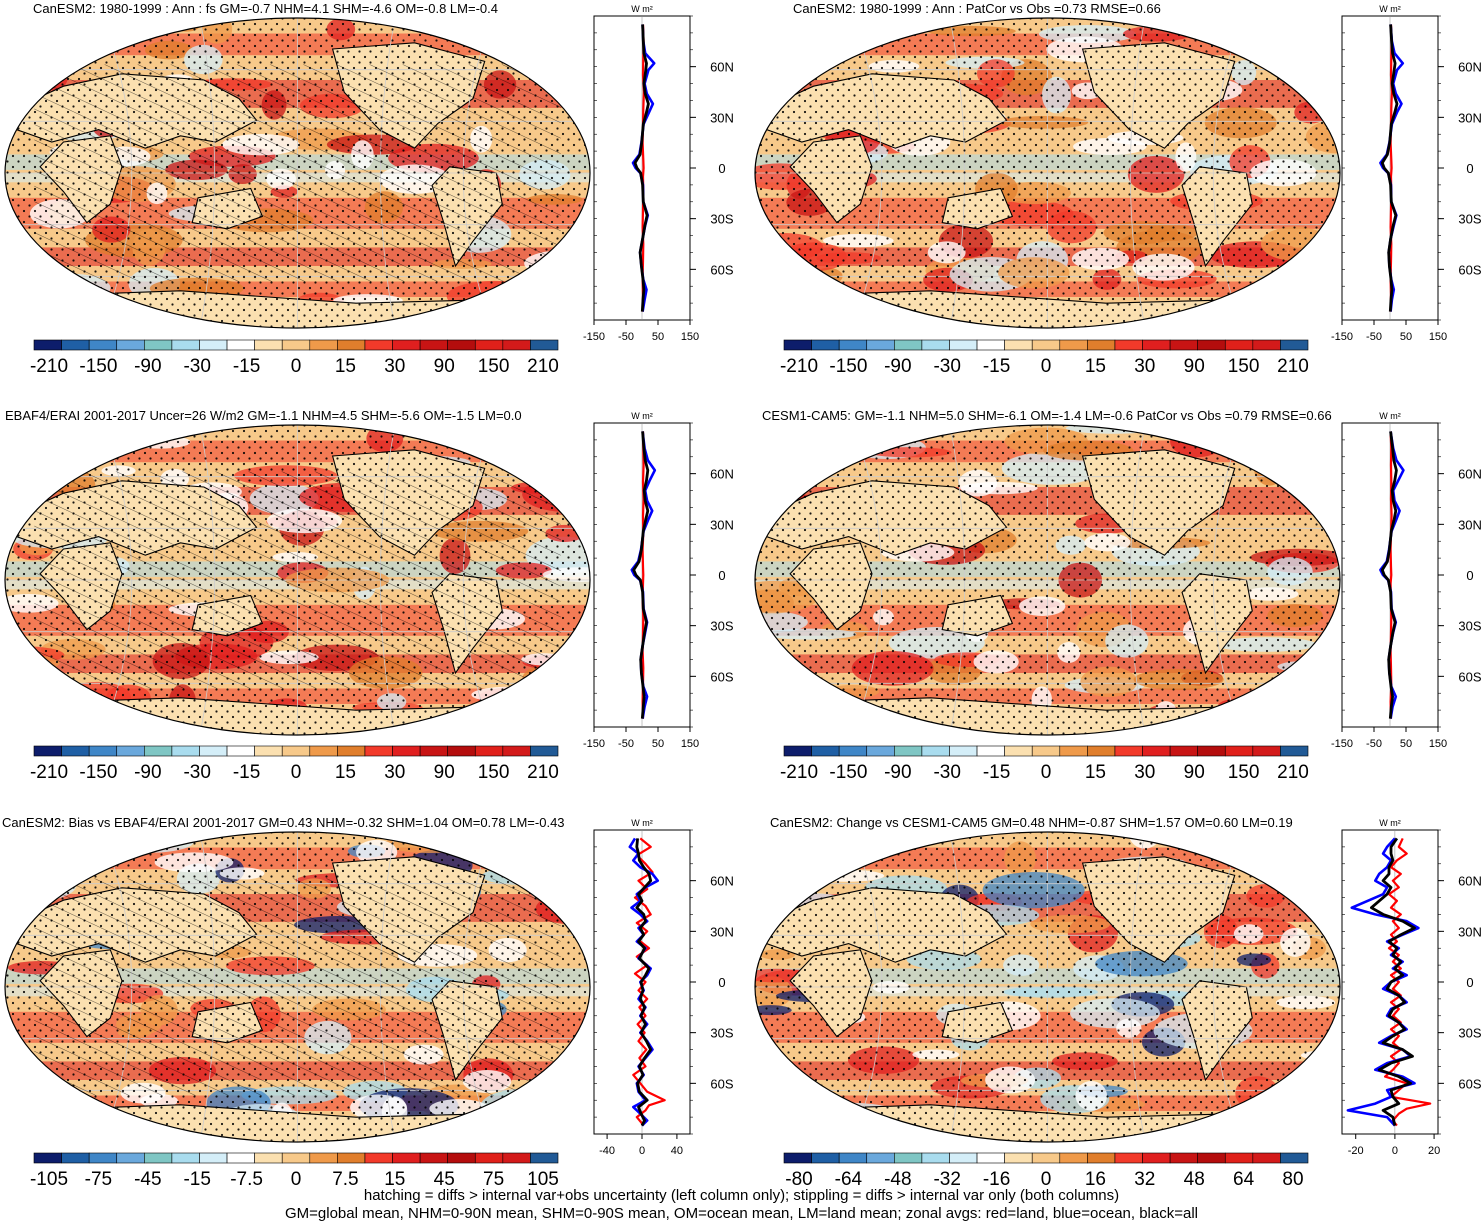  I want to click on colorbar-label: 48, so click(1194, 1179).